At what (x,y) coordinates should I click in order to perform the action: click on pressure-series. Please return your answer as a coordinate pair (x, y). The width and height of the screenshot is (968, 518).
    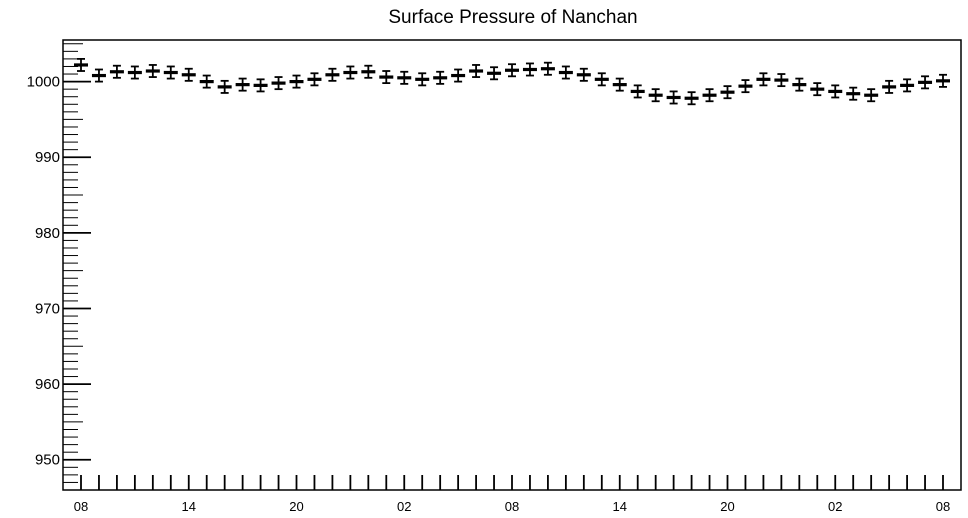
    Looking at the image, I should click on (512, 82).